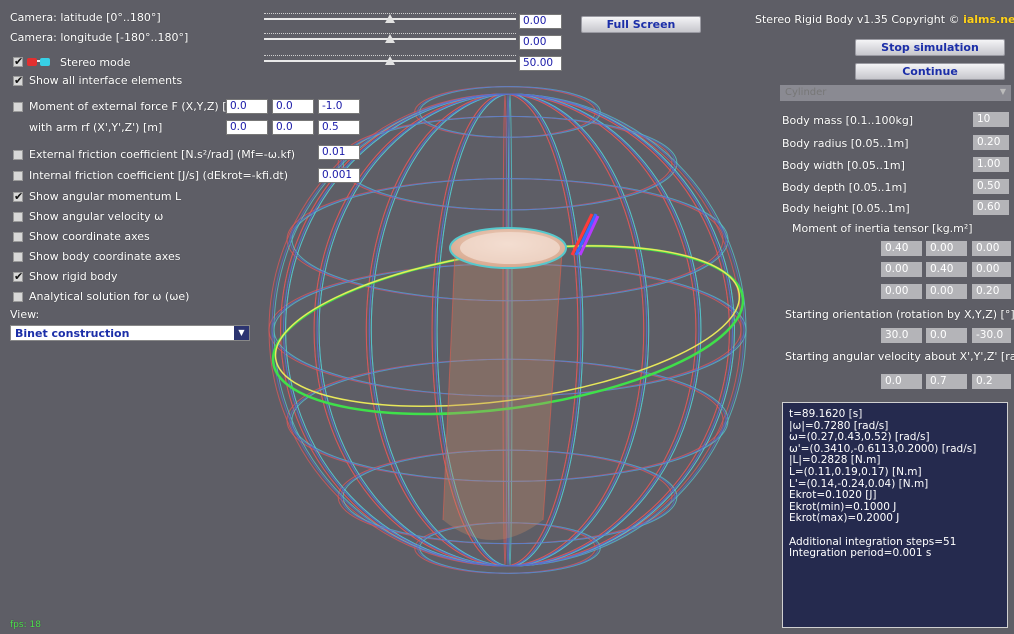 The width and height of the screenshot is (1014, 634). I want to click on ang-vel-y-input: 0.7, so click(946, 381).